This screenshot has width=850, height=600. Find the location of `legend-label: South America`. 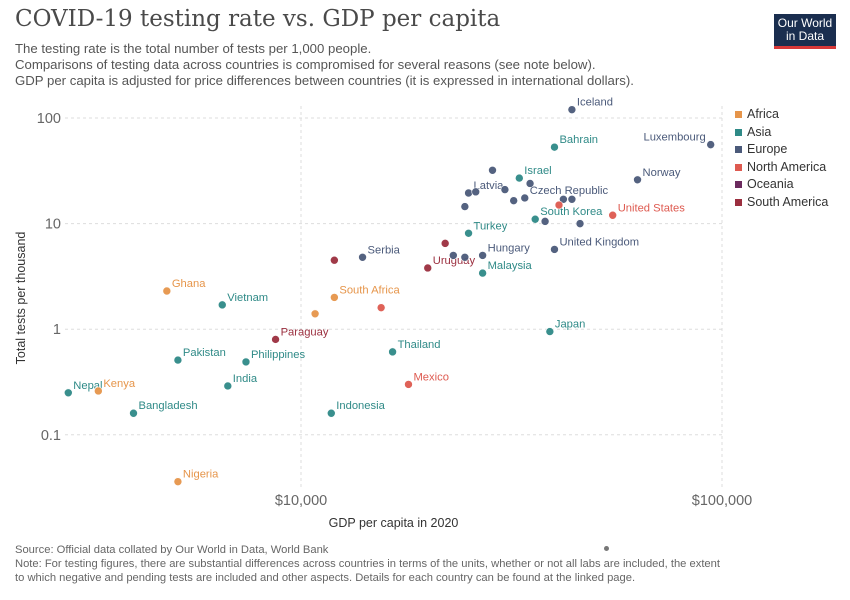

legend-label: South America is located at coordinates (788, 201).